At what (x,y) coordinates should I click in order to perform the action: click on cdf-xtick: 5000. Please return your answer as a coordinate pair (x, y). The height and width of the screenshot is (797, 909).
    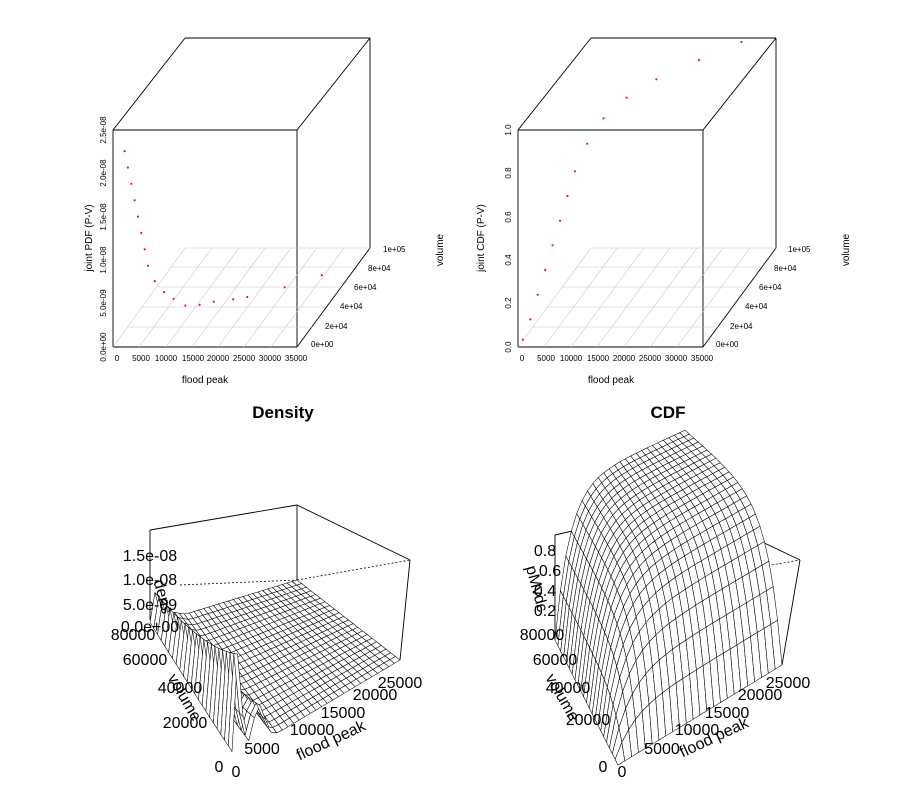
    Looking at the image, I should click on (546, 358).